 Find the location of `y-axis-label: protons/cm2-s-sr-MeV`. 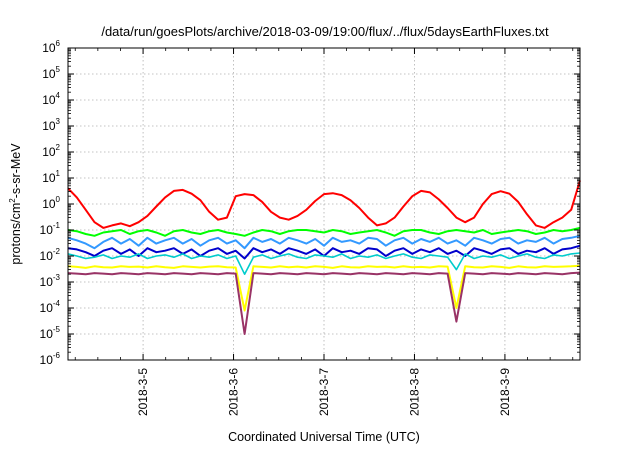

y-axis-label: protons/cm2-s-sr-MeV is located at coordinates (15, 204).